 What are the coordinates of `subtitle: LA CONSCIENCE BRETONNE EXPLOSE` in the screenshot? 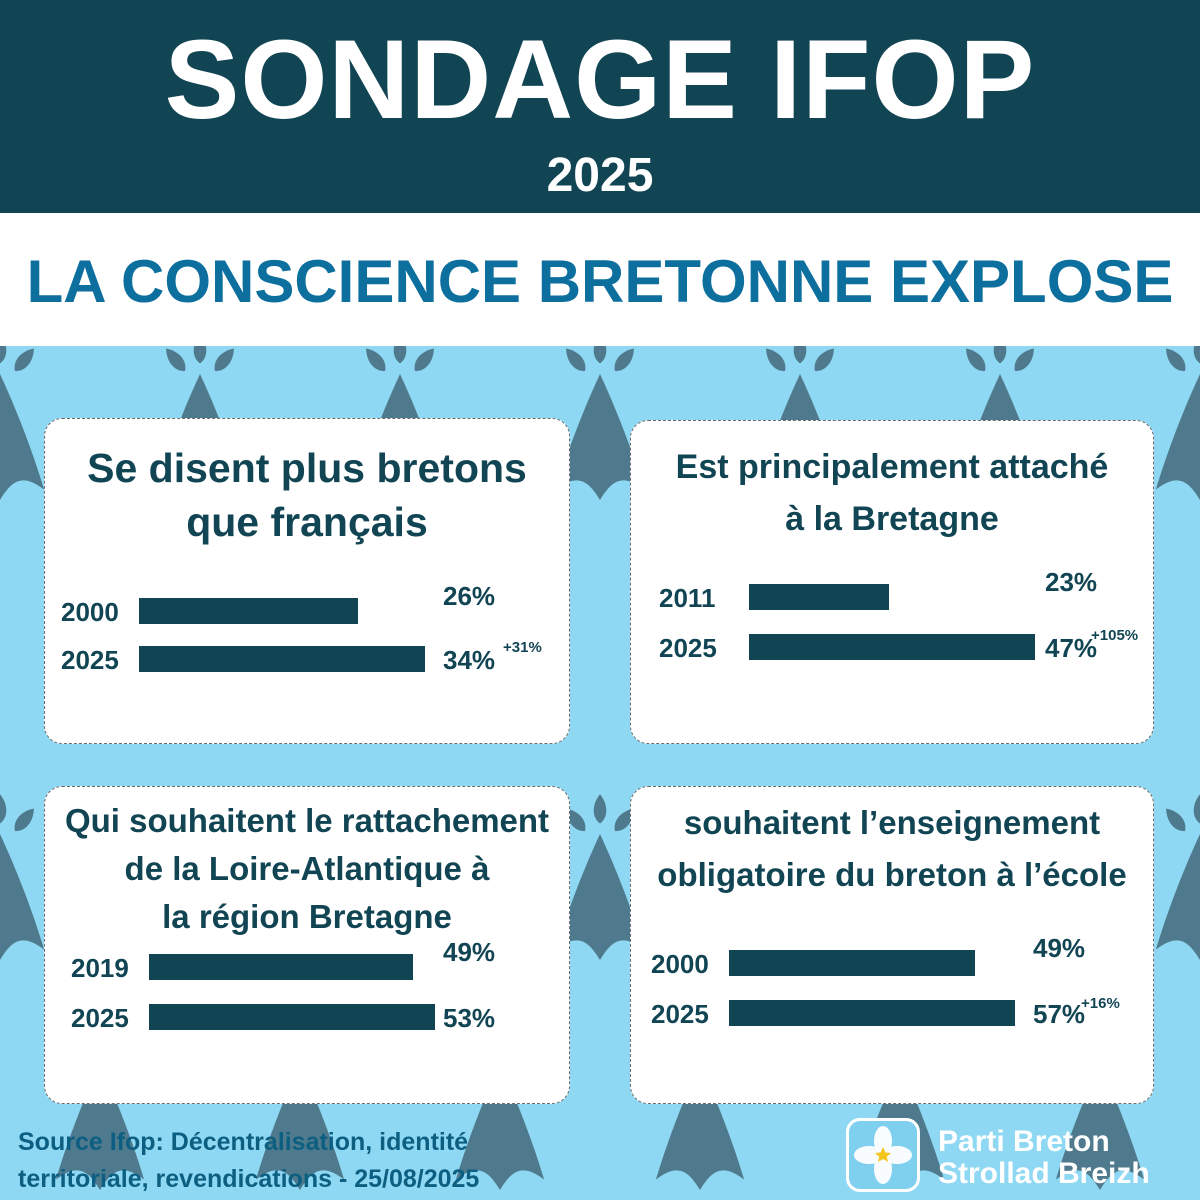 It's located at (600, 281).